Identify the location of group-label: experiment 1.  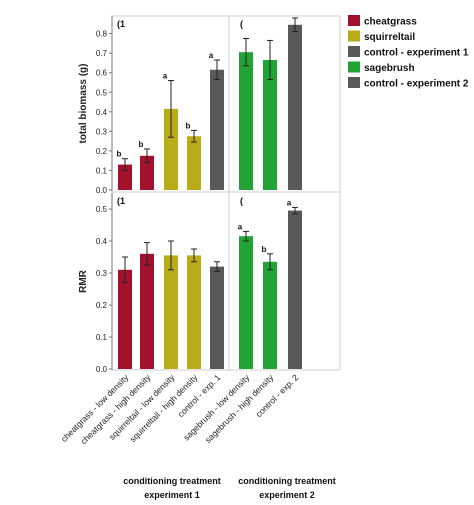
(172, 495).